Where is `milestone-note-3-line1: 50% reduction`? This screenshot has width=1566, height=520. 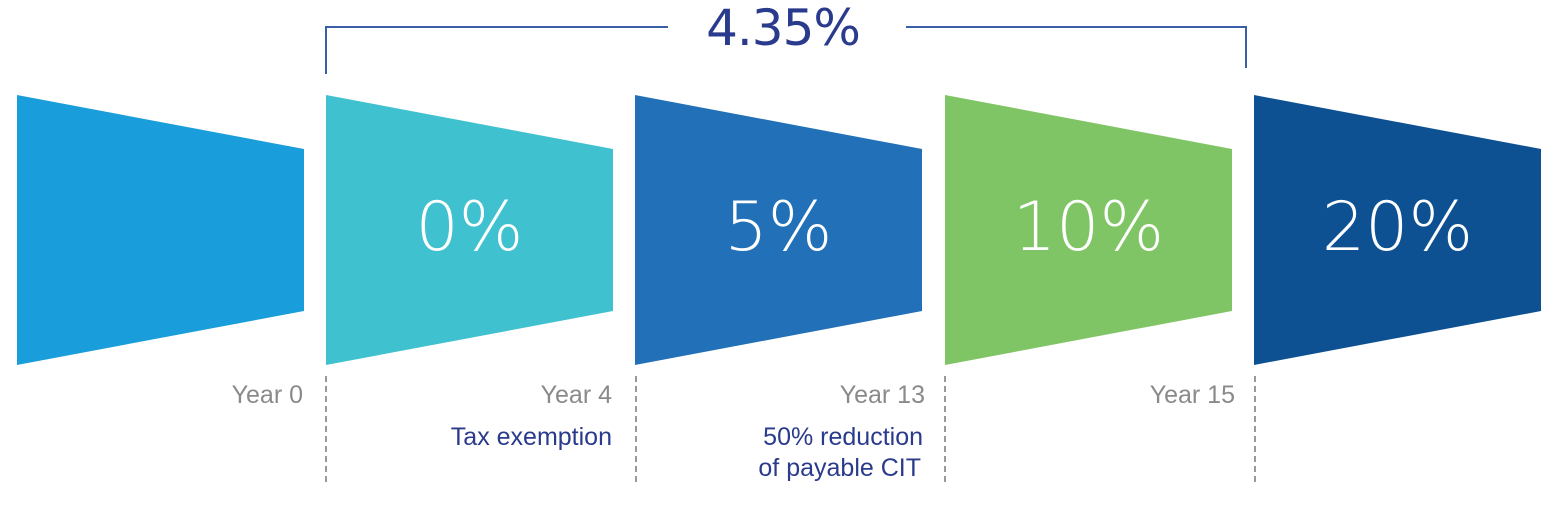
milestone-note-3-line1: 50% reduction is located at coordinates (843, 437).